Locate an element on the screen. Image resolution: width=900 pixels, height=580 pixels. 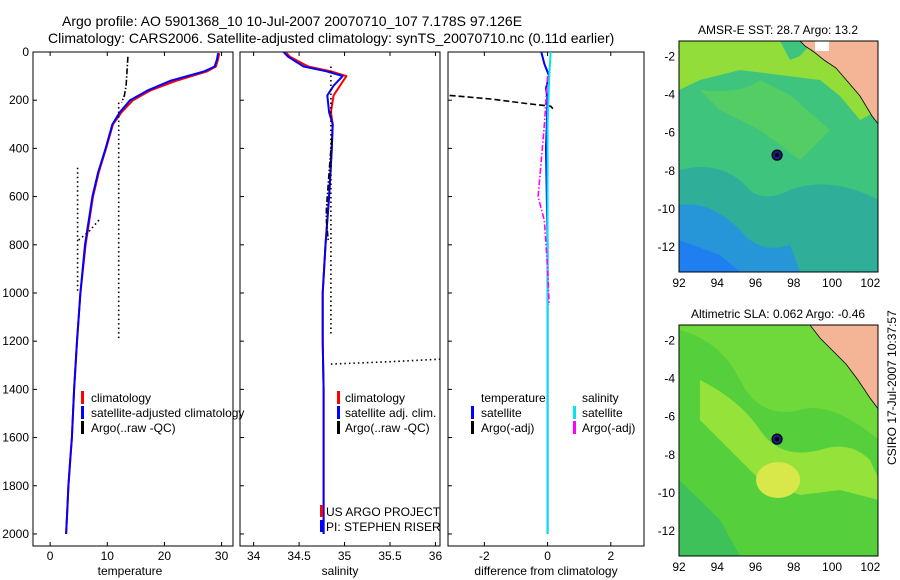
sst-coldest-patch is located at coordinates (709, 256).